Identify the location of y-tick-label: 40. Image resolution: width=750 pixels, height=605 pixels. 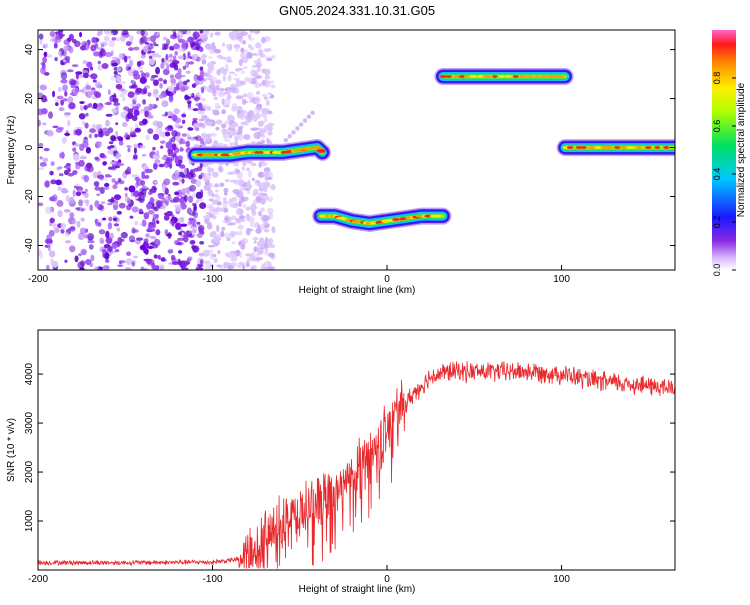
(29, 50).